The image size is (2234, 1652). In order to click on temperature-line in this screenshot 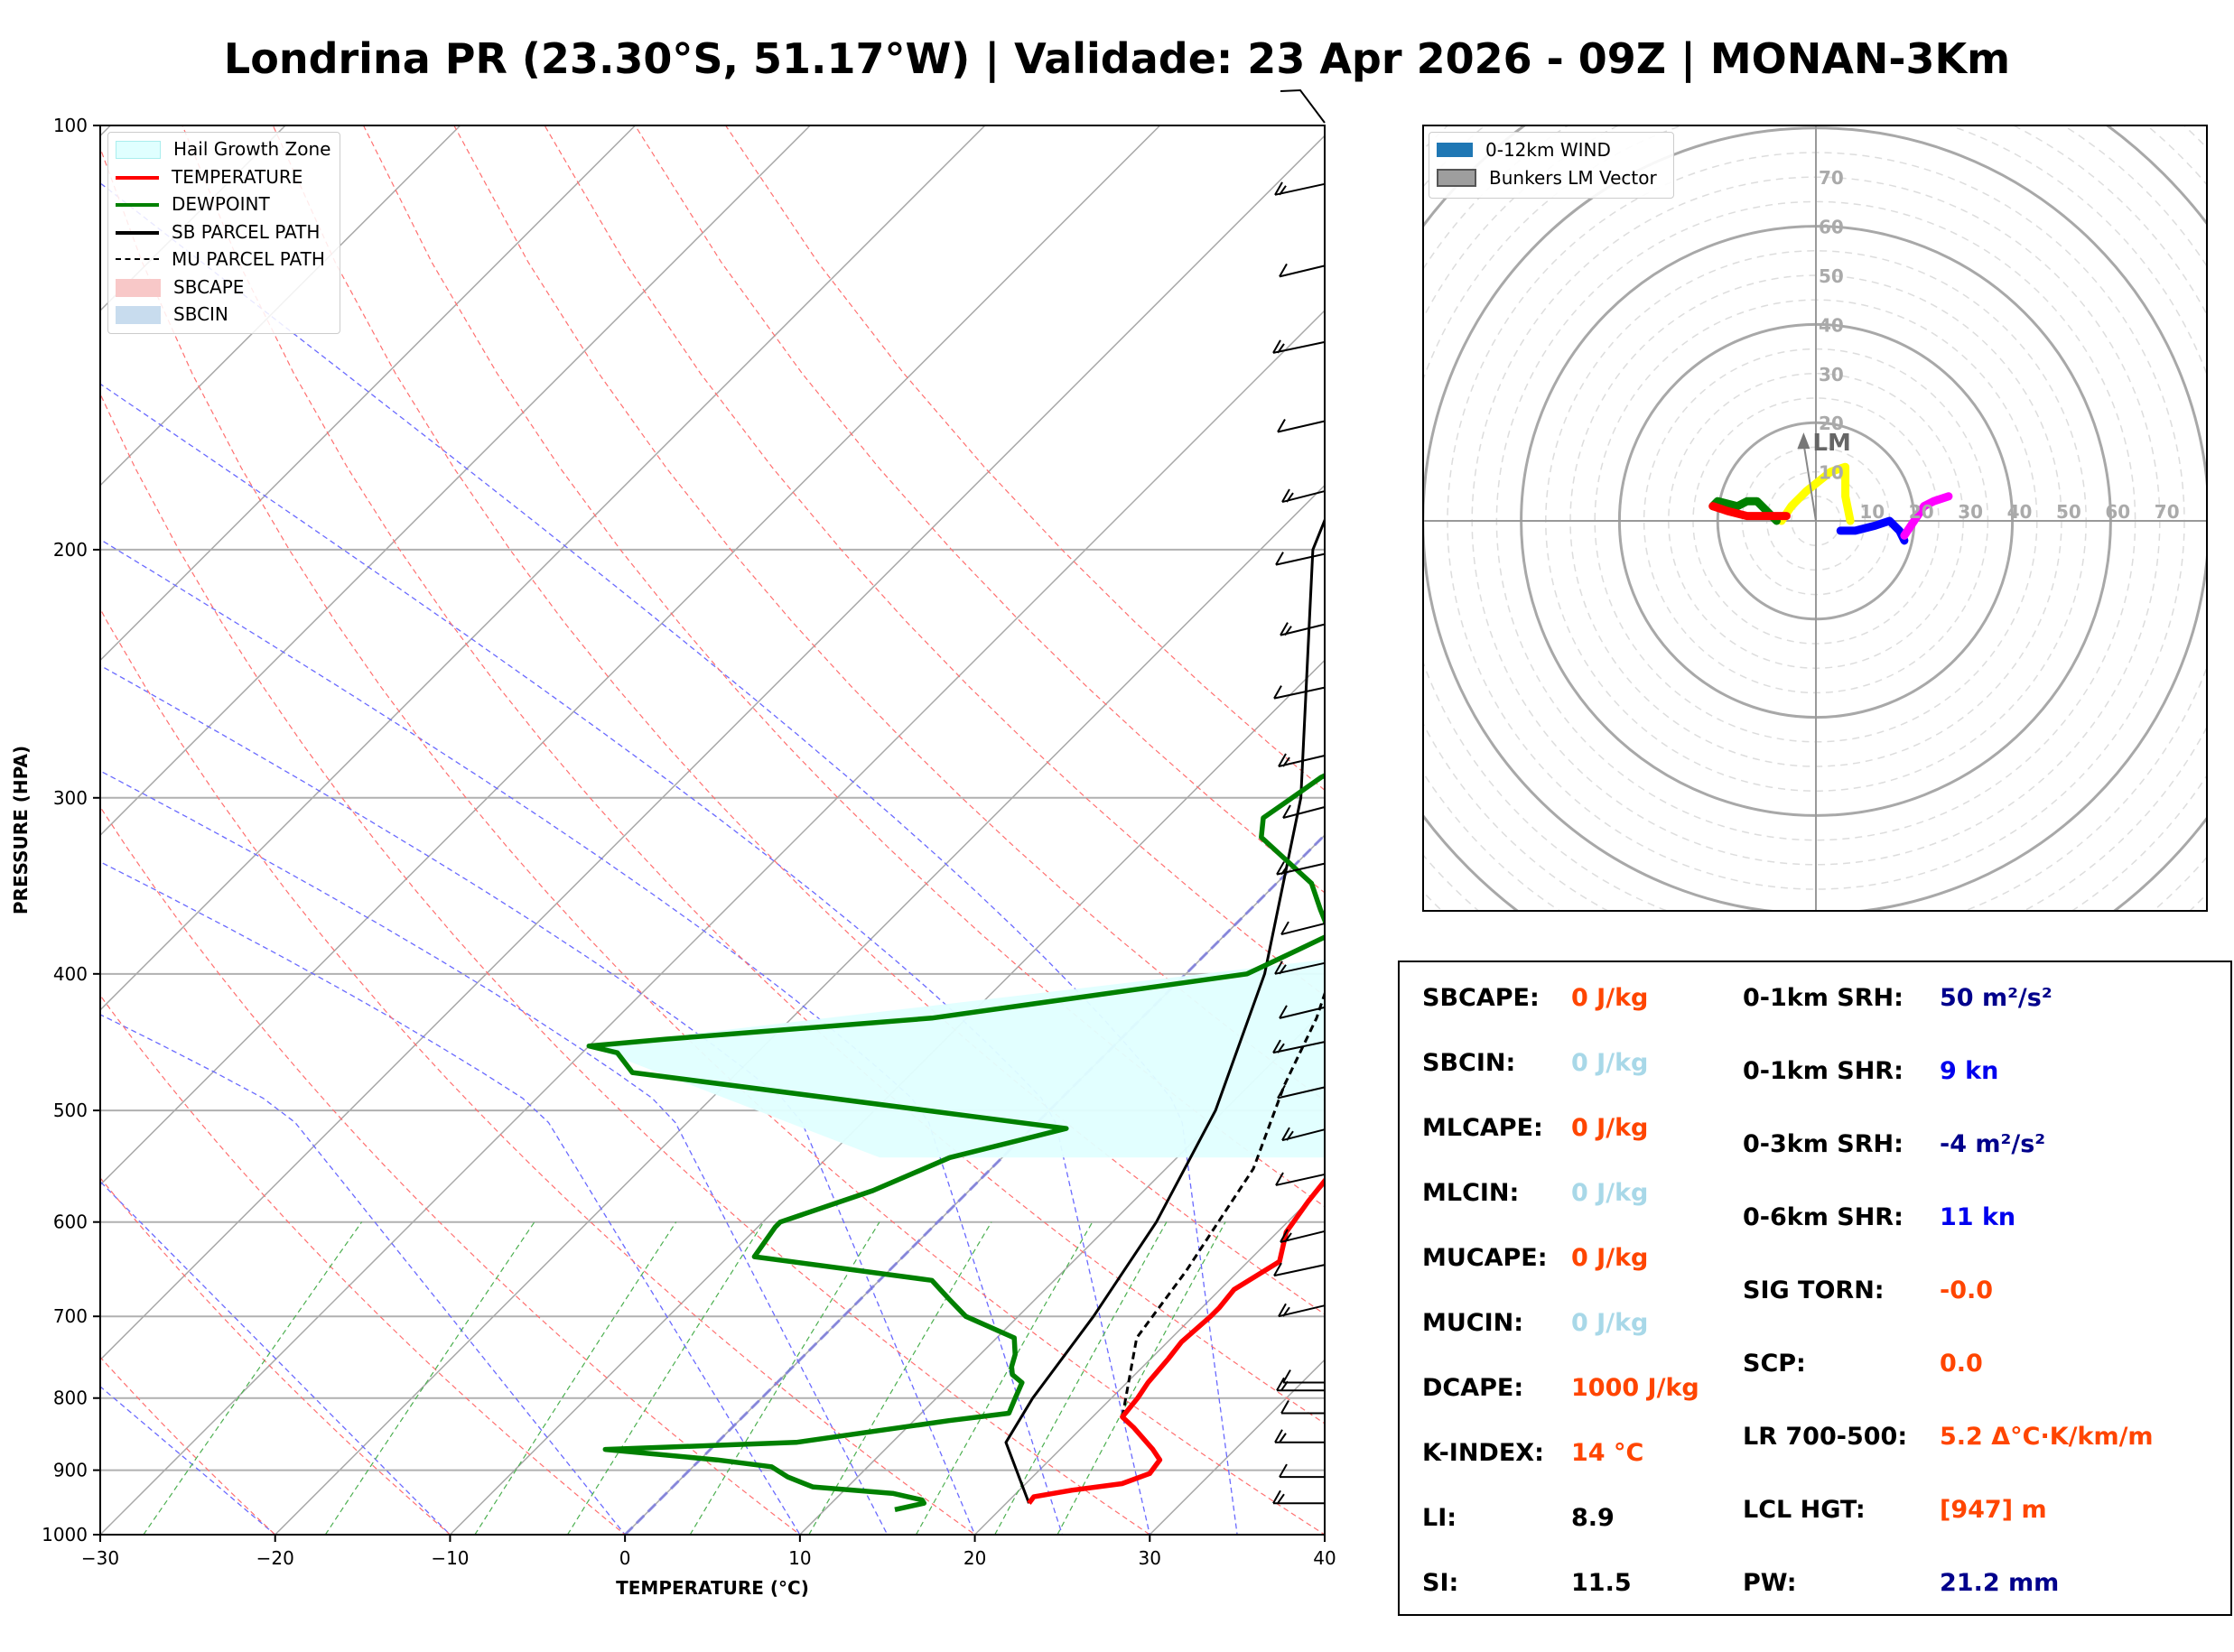, I will do `click(1176, 1340)`.